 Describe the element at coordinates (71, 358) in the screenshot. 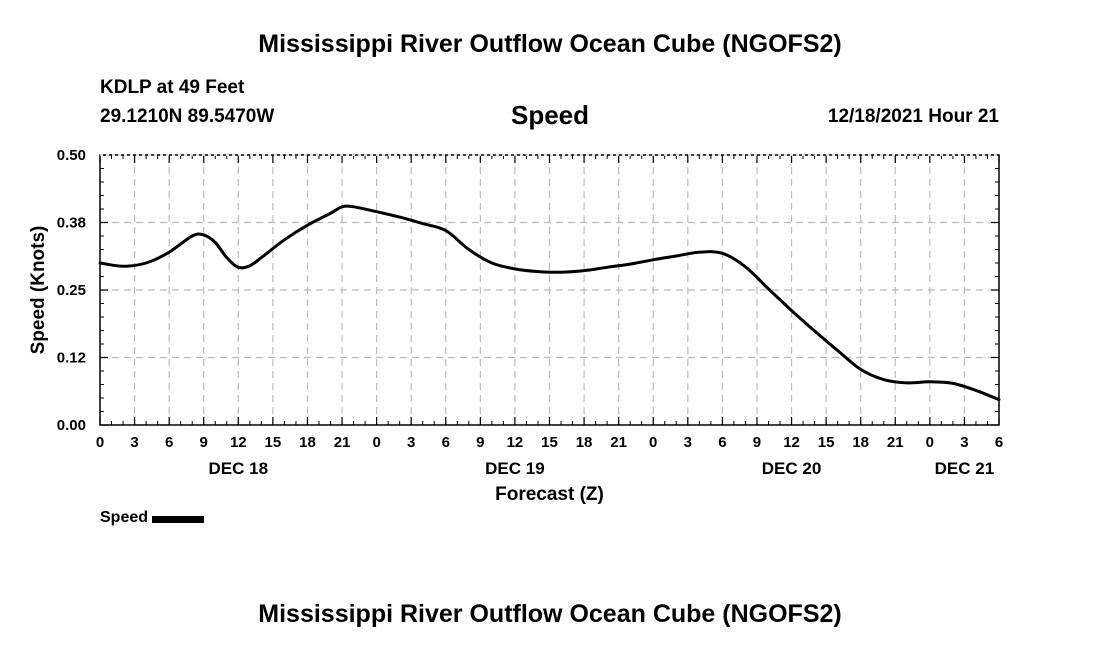

I see `y-tick-label: 0.12` at that location.